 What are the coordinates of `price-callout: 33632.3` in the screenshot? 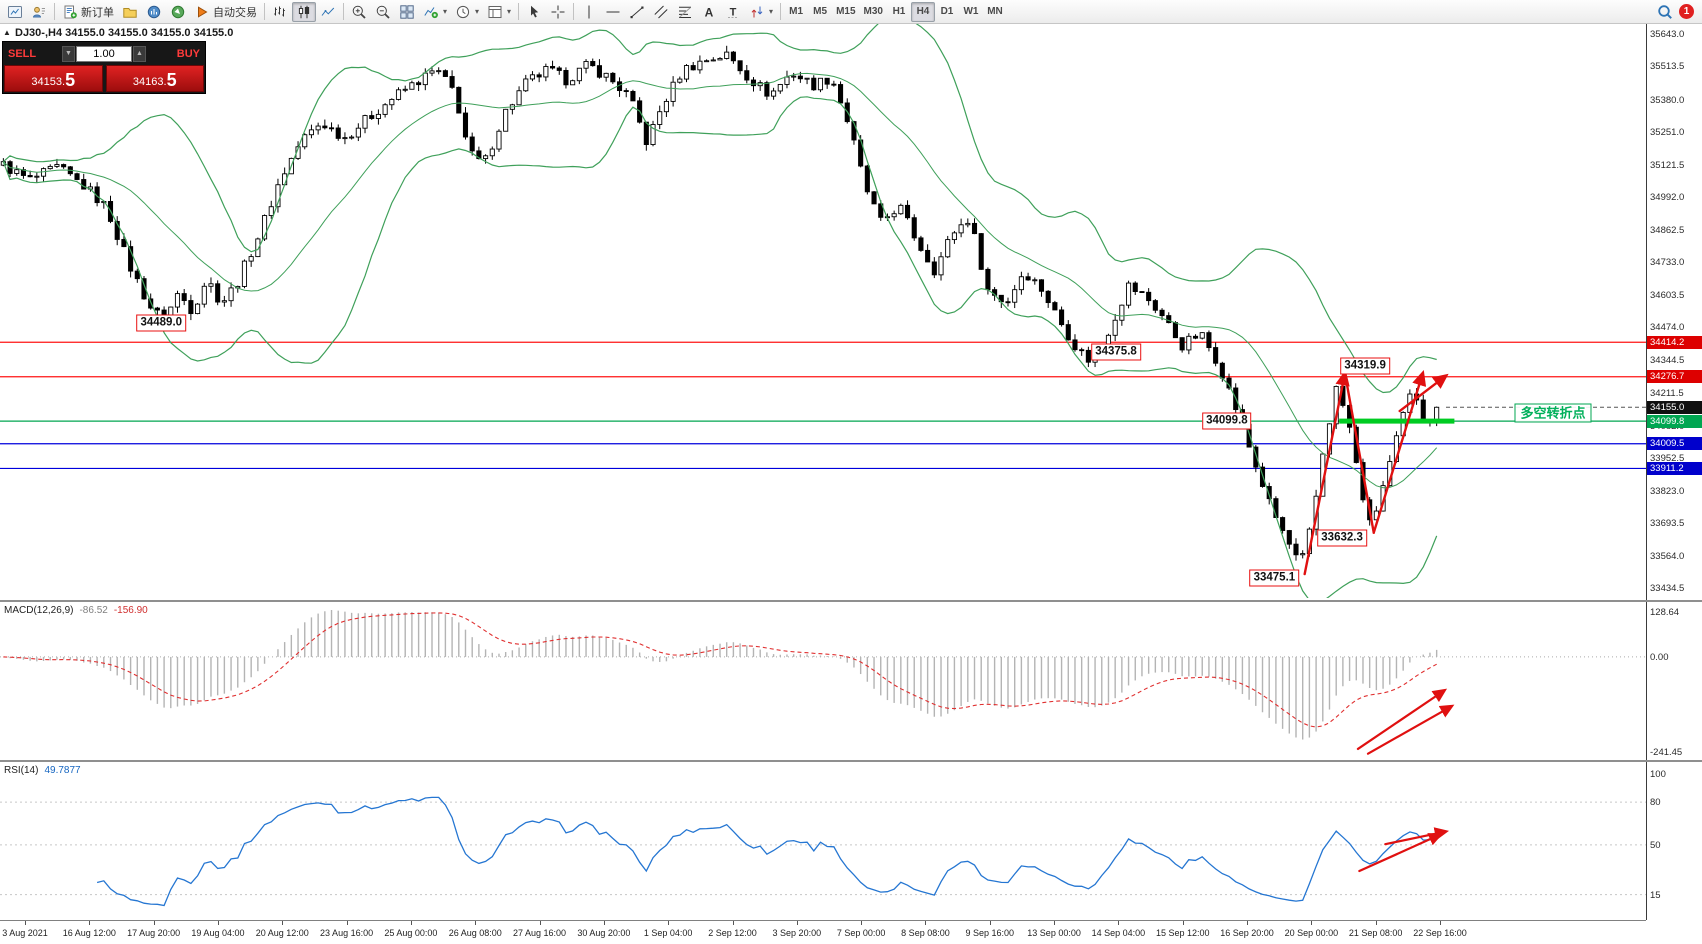 It's located at (1342, 538).